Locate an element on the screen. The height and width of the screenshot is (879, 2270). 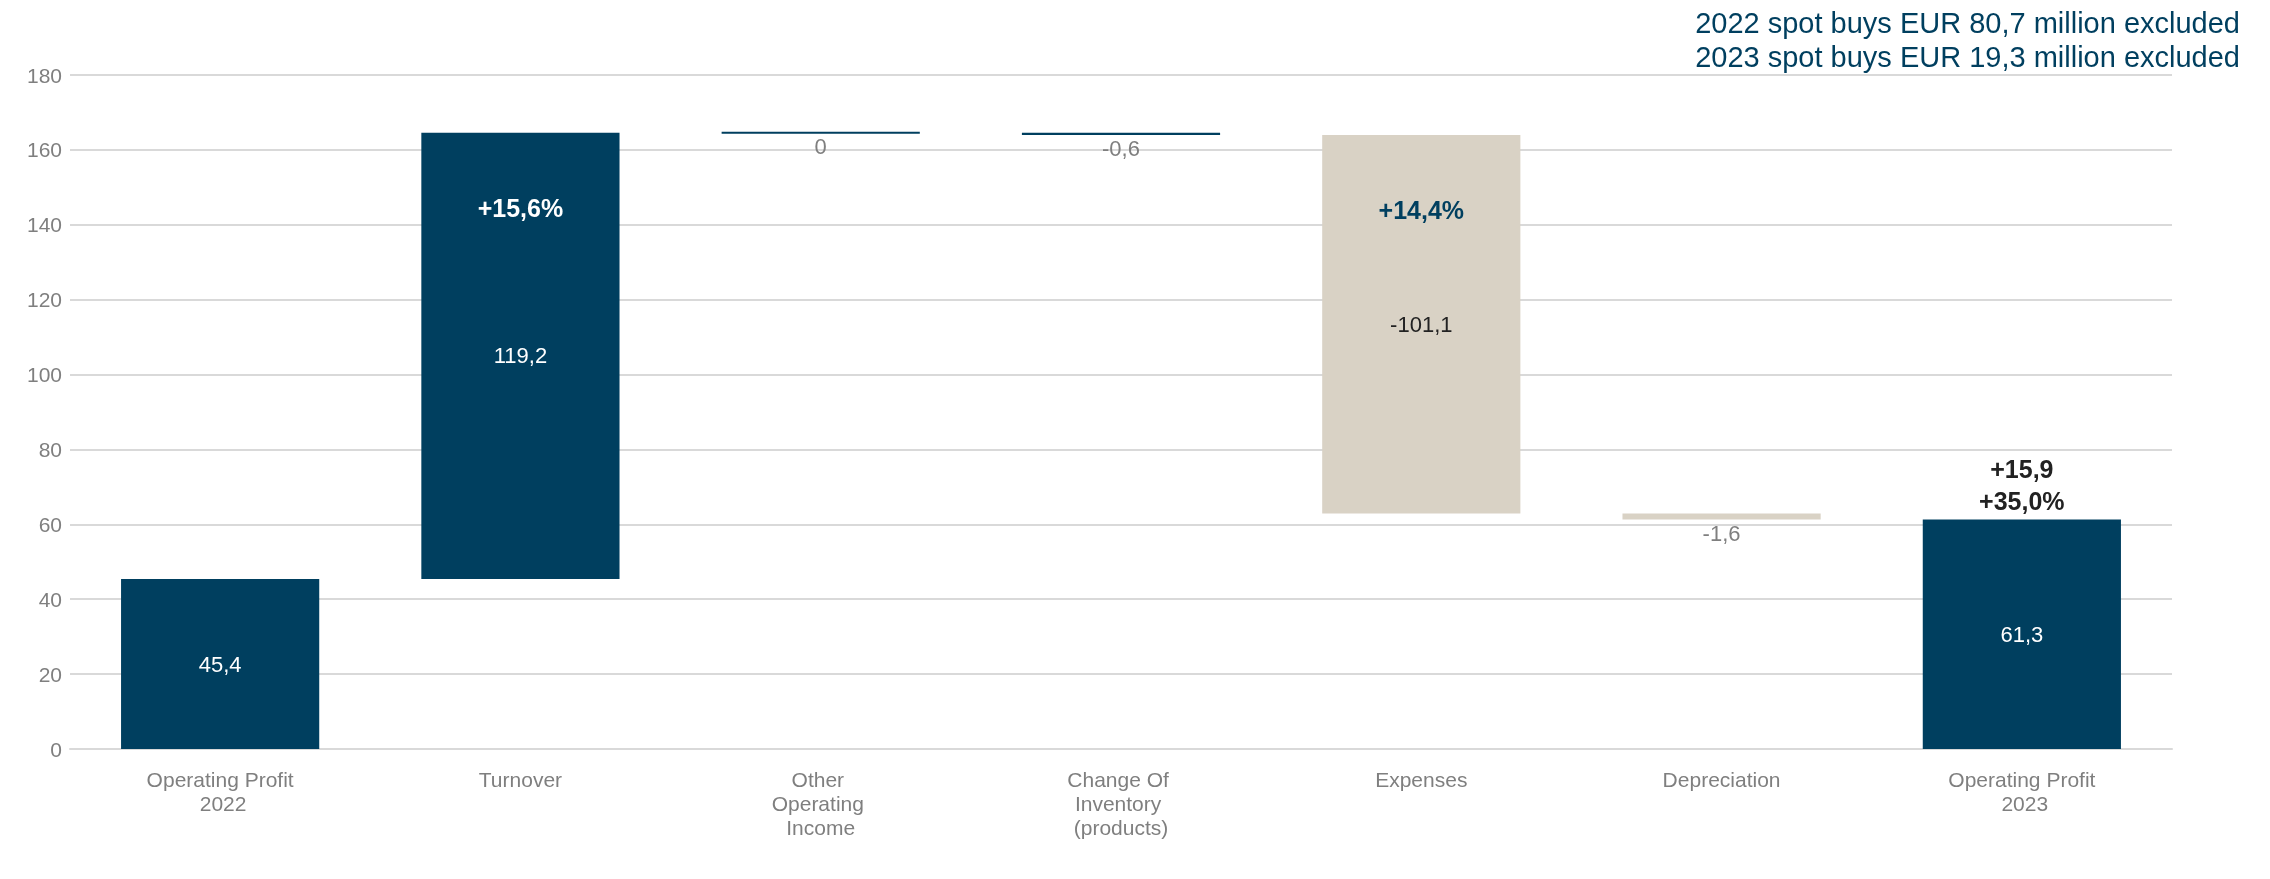
data-label: 61,3 is located at coordinates (2022, 634).